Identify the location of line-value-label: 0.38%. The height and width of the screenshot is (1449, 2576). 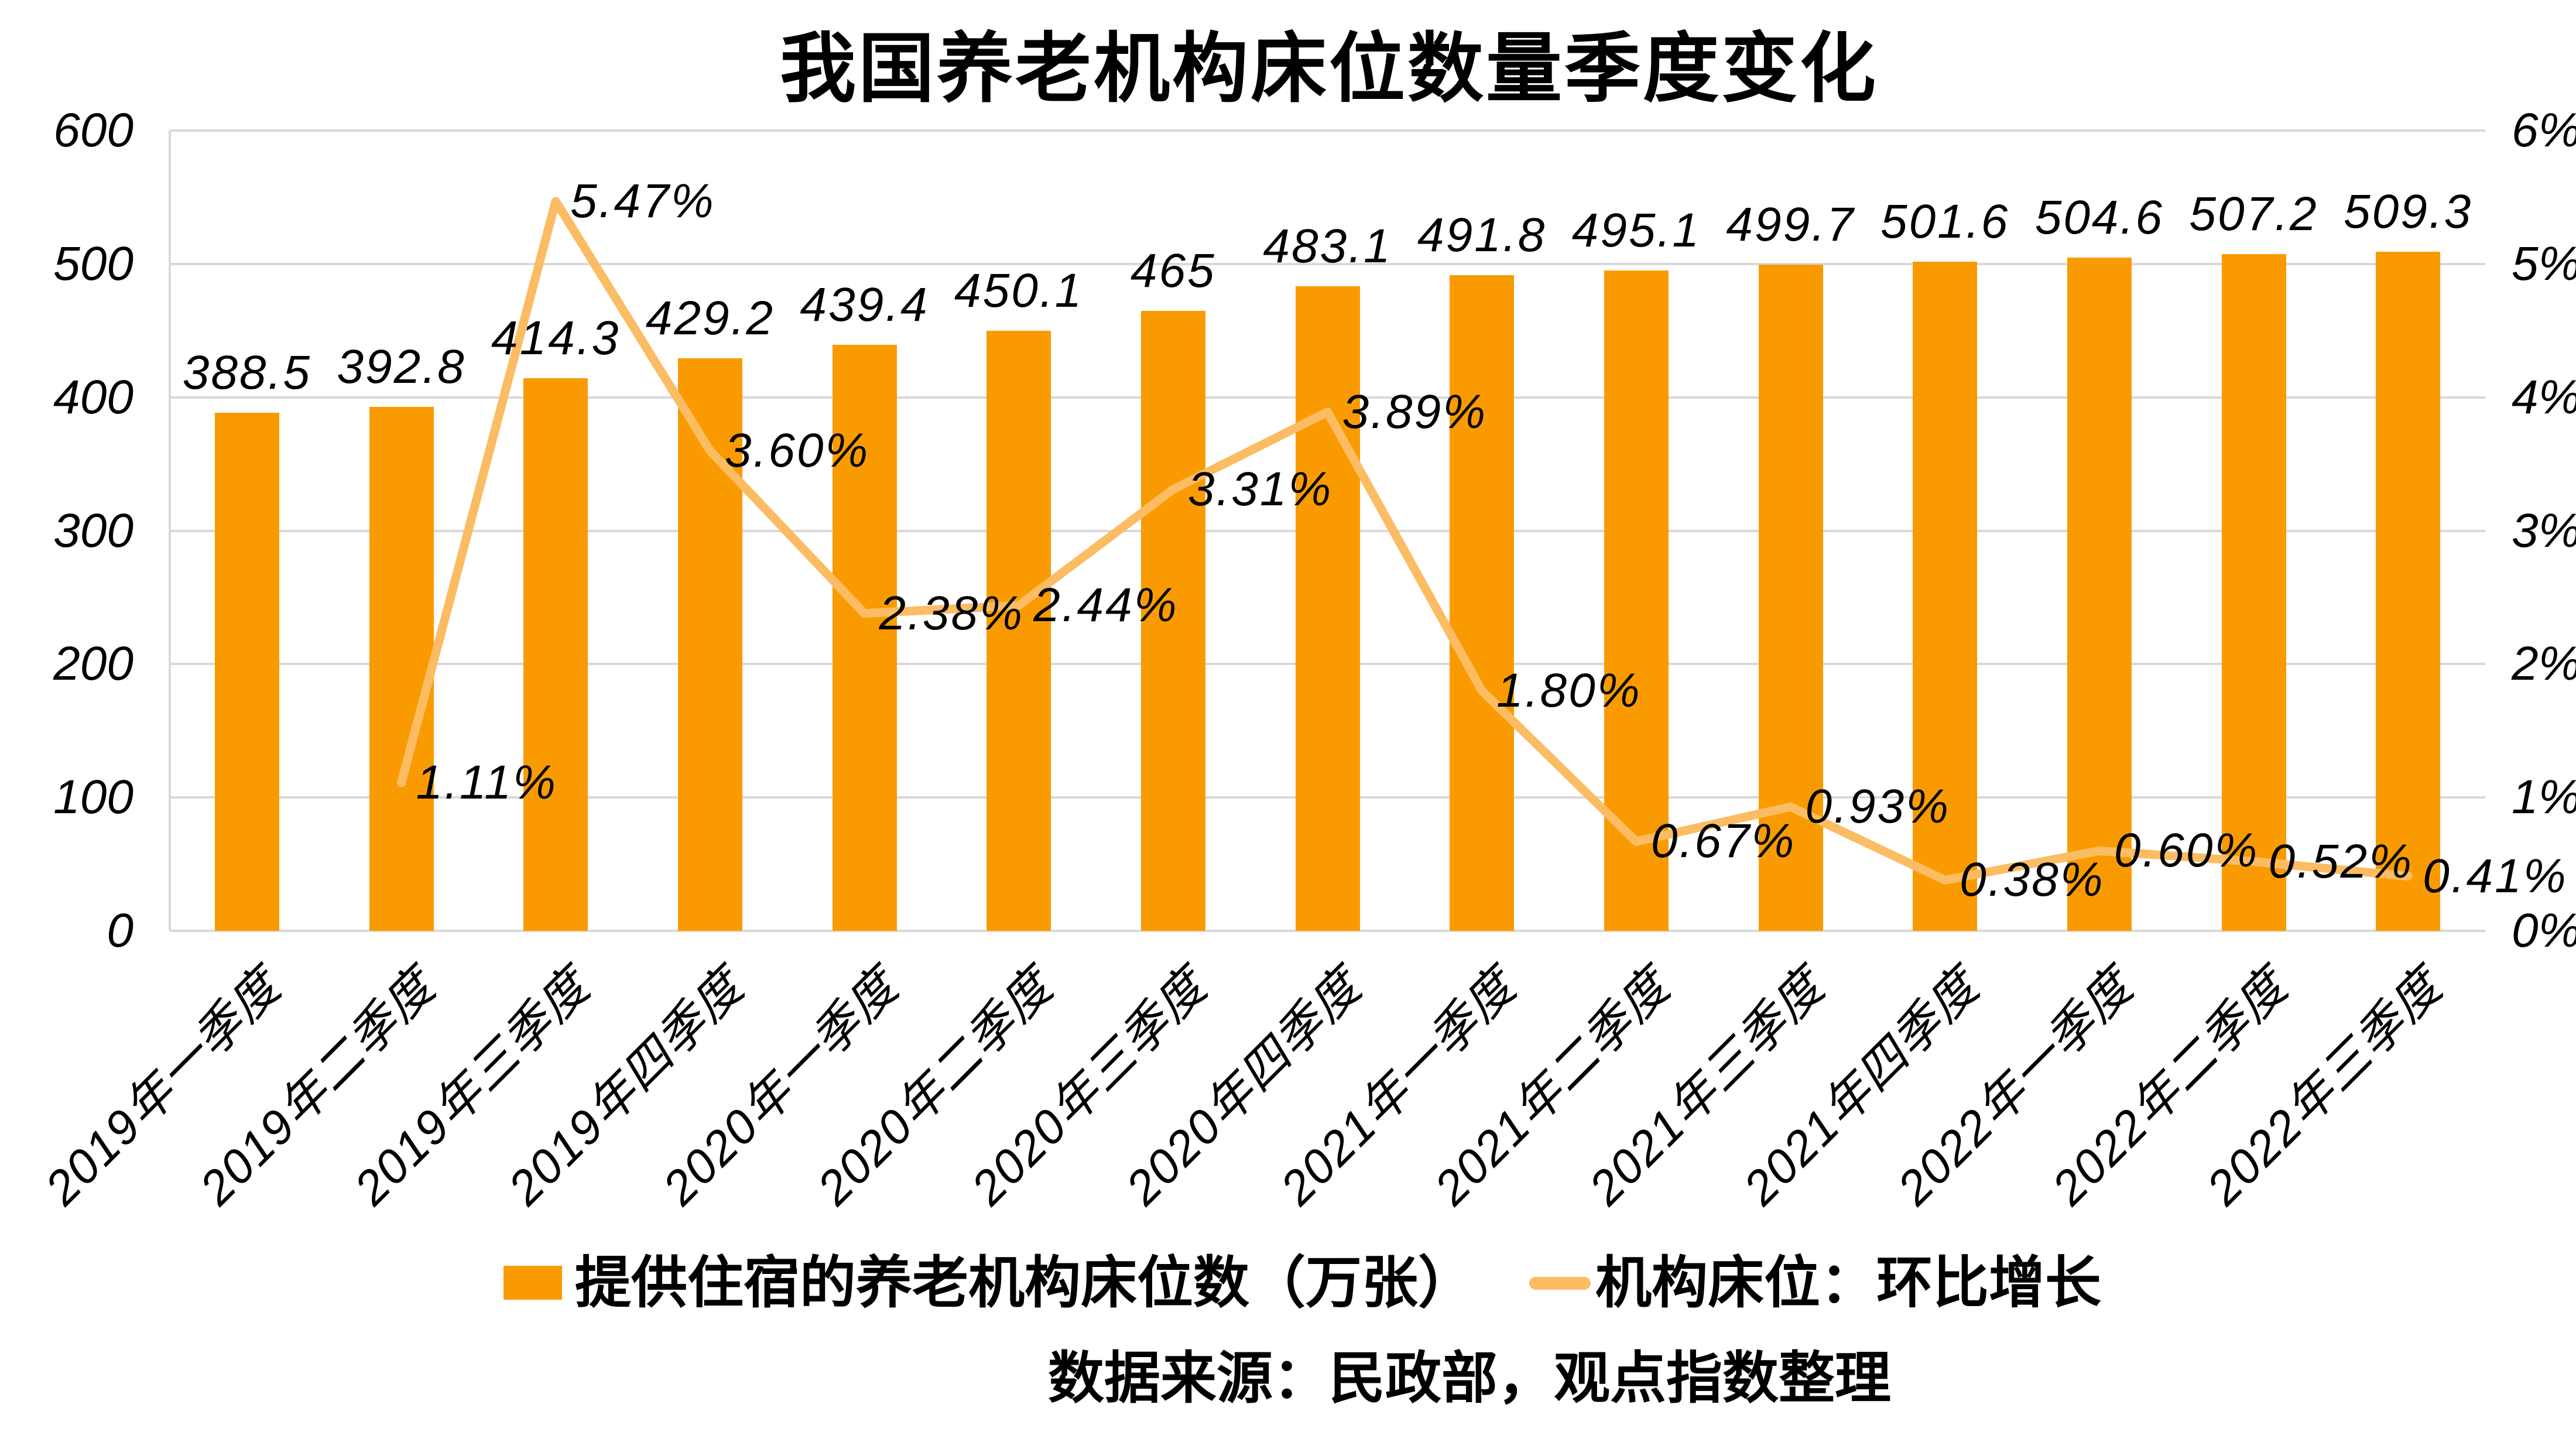
(2032, 880).